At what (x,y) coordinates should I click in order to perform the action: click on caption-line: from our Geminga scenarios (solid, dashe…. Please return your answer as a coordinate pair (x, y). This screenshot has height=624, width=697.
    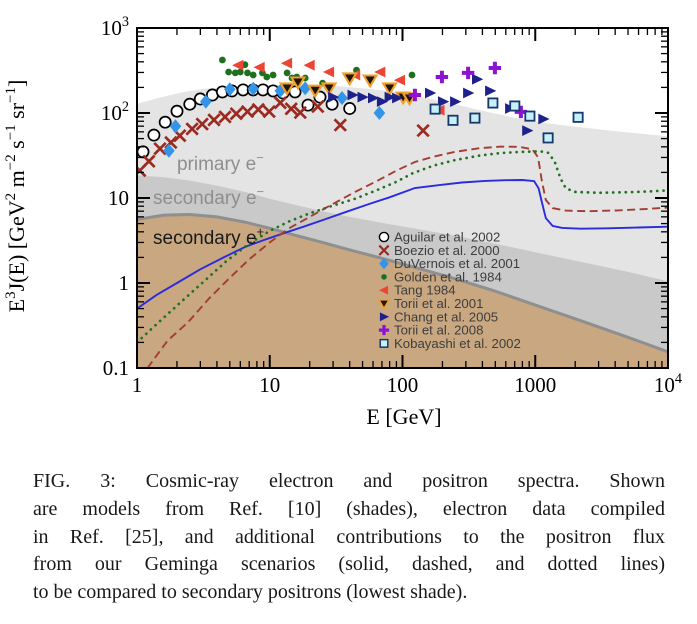
    Looking at the image, I should click on (349, 564).